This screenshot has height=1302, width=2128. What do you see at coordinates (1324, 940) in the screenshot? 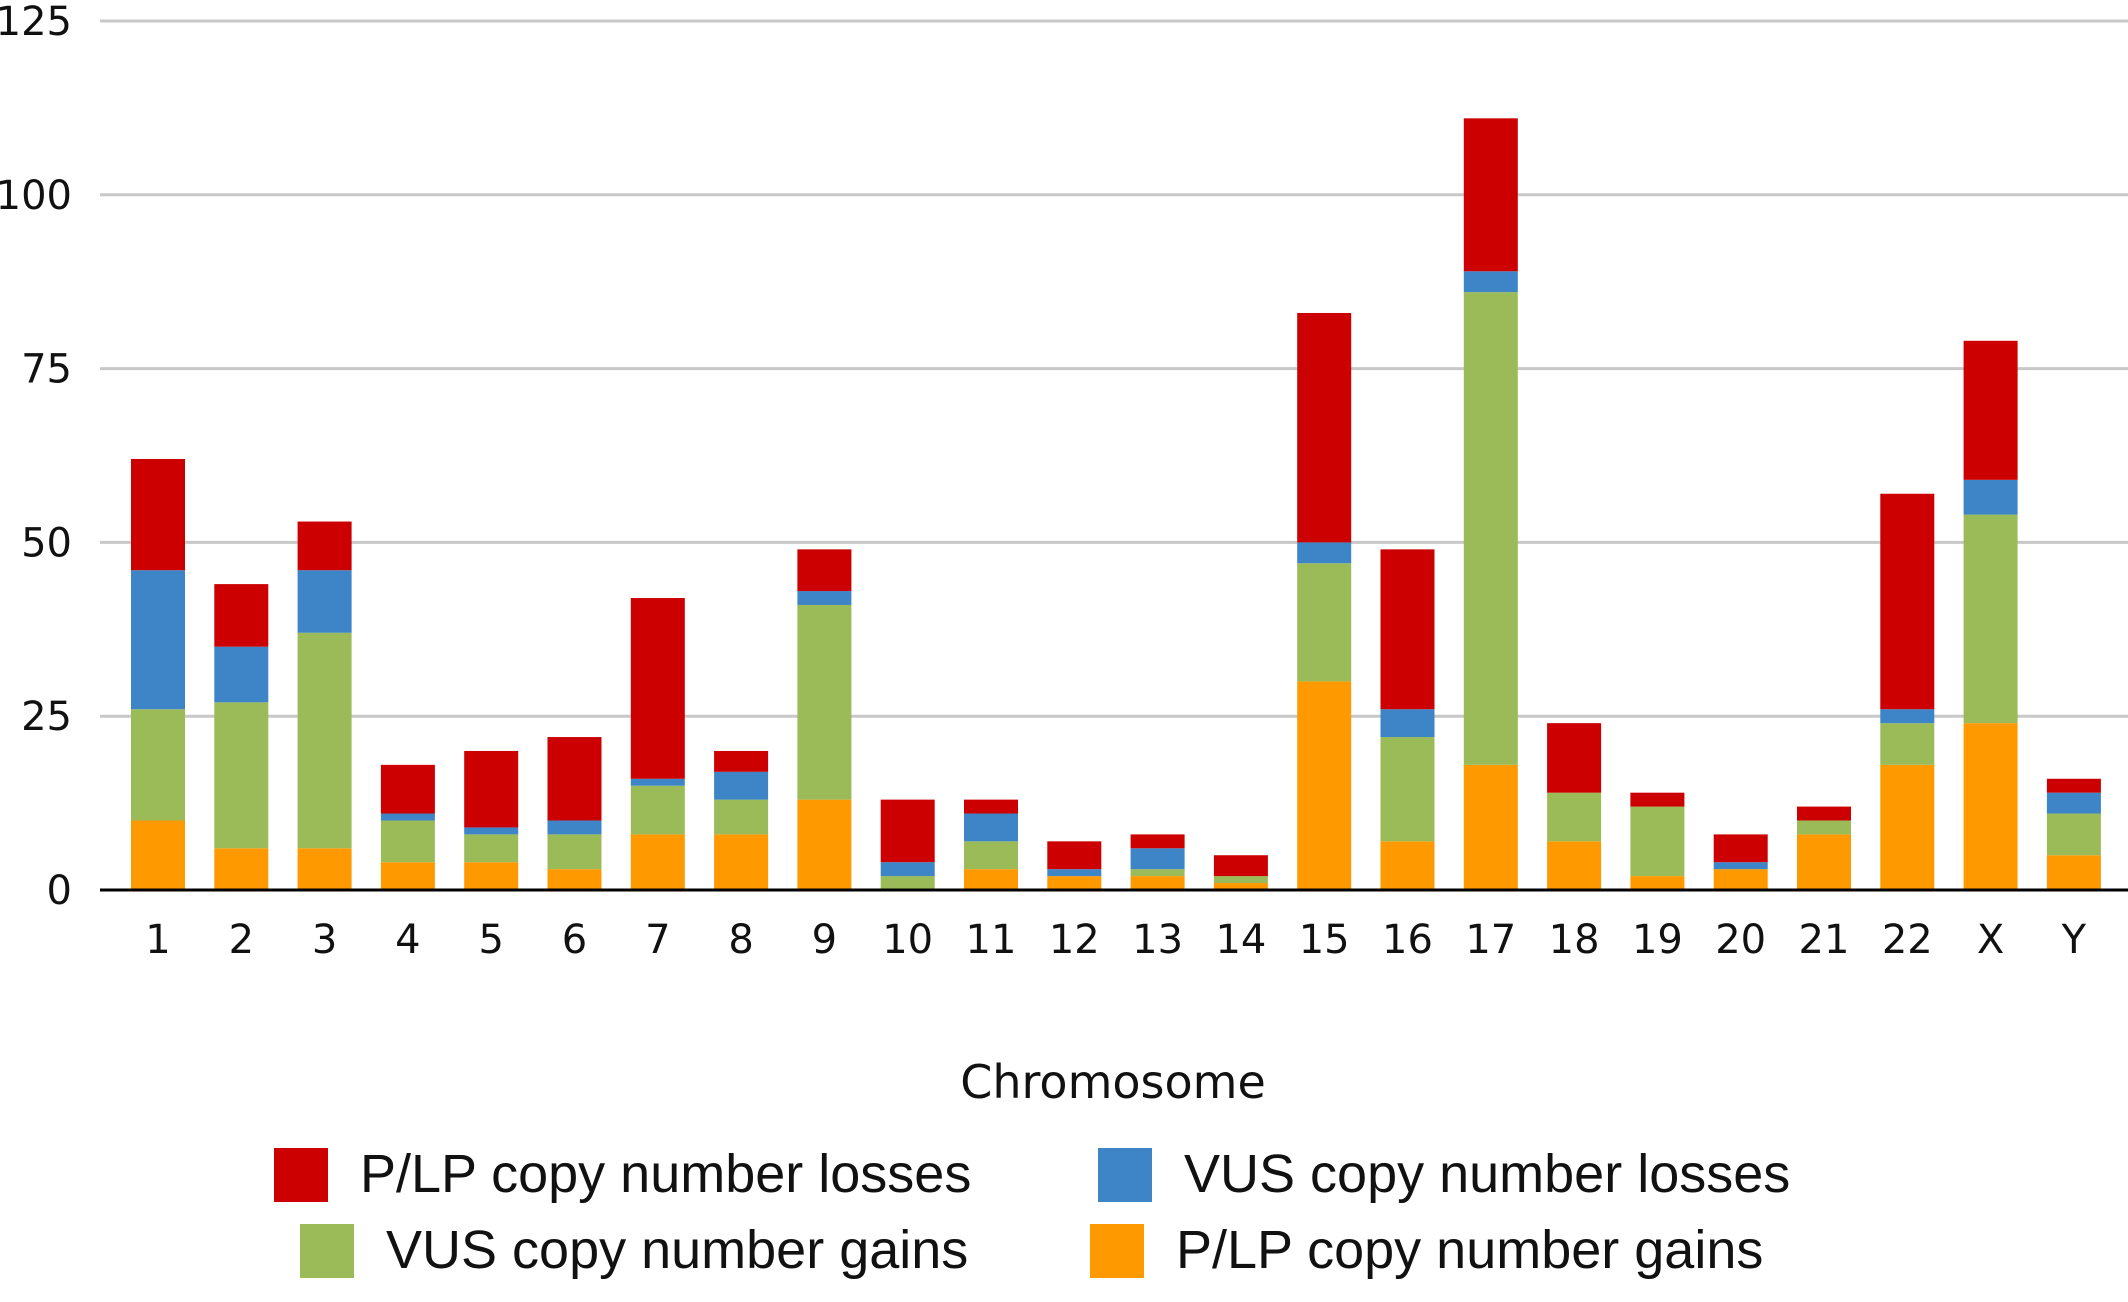
I see `x-tick-label: 15` at bounding box center [1324, 940].